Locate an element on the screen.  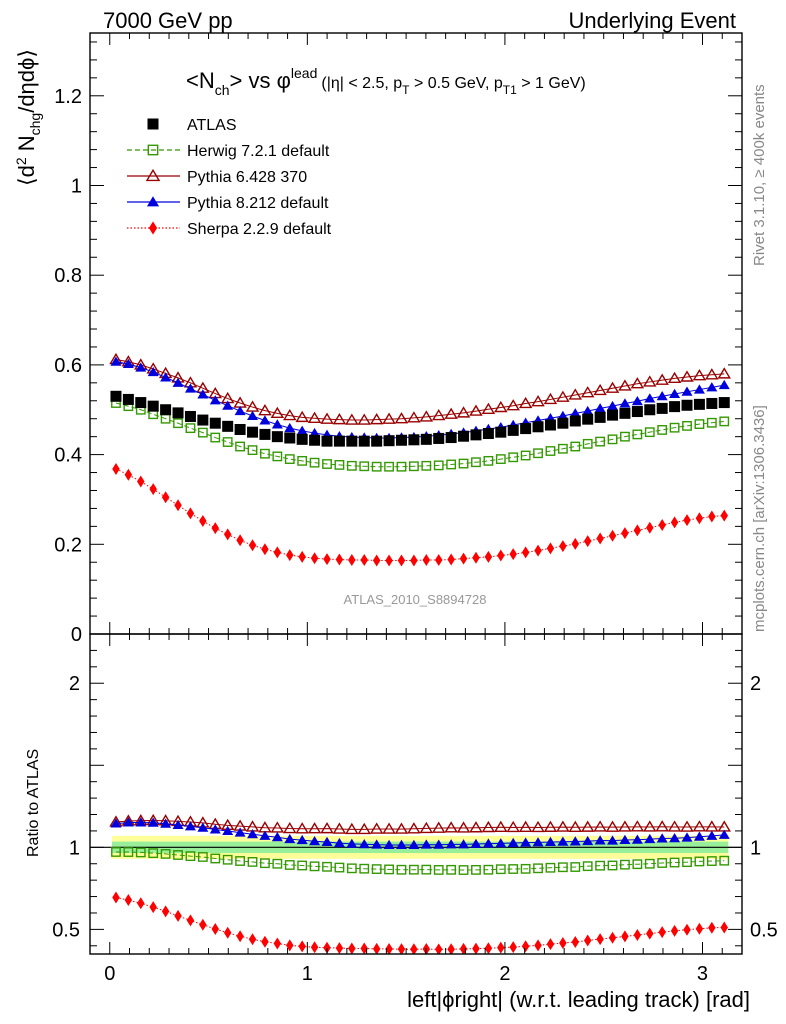
y-tick-label-main: 0.6 is located at coordinates (68, 366).